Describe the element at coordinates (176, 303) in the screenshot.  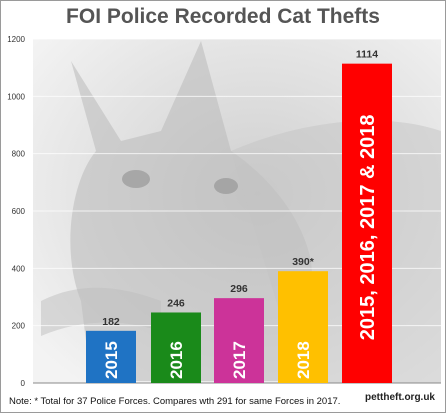
I see `value-label-1: 246` at that location.